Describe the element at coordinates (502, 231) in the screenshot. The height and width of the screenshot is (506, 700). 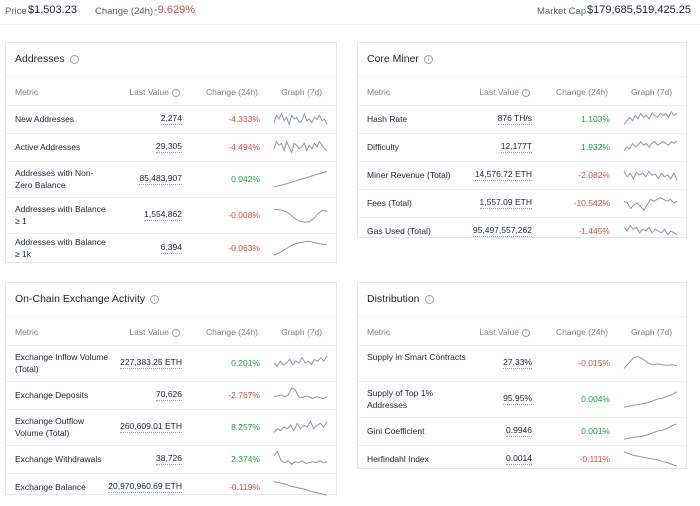
I see `last-value: 95,497,557,262` at that location.